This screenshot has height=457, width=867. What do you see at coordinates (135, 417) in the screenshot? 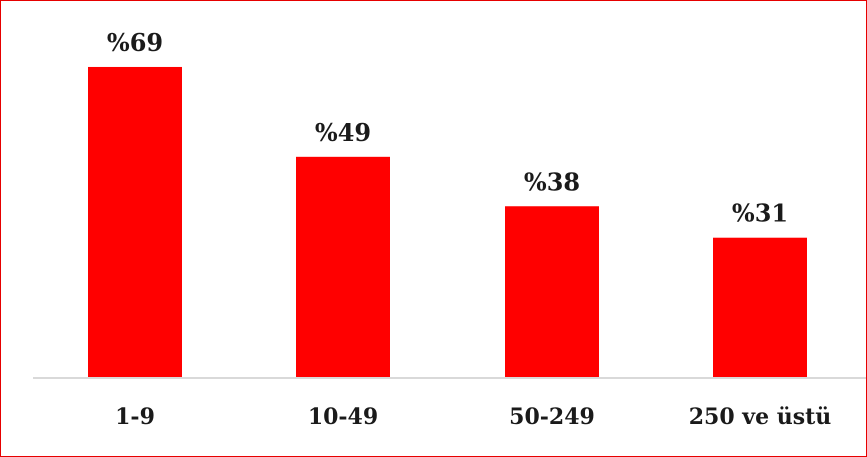
I see `category-label: 1-9` at bounding box center [135, 417].